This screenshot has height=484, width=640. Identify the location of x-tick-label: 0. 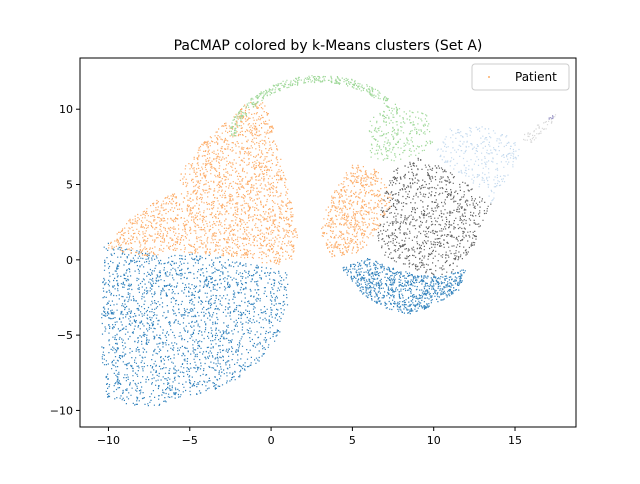
(271, 440).